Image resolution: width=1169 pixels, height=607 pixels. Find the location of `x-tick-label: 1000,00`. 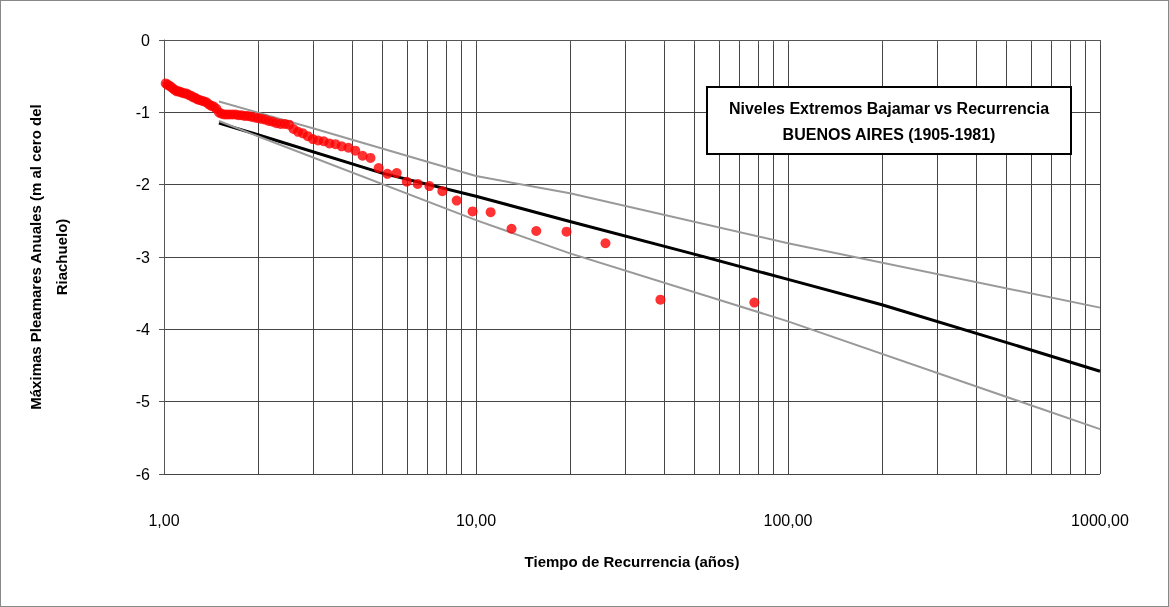

x-tick-label: 1000,00 is located at coordinates (1100, 520).